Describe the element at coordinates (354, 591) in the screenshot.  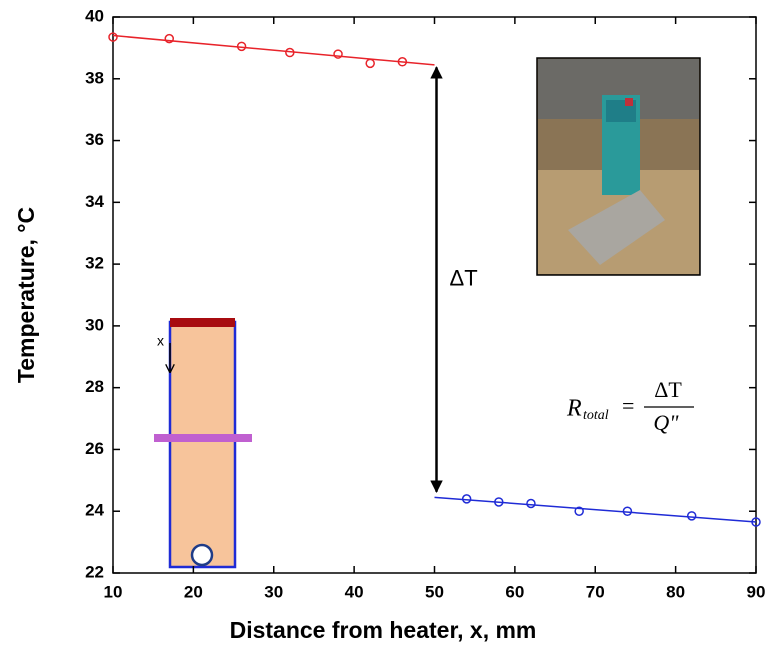
I see `x-tick-label: 40` at that location.